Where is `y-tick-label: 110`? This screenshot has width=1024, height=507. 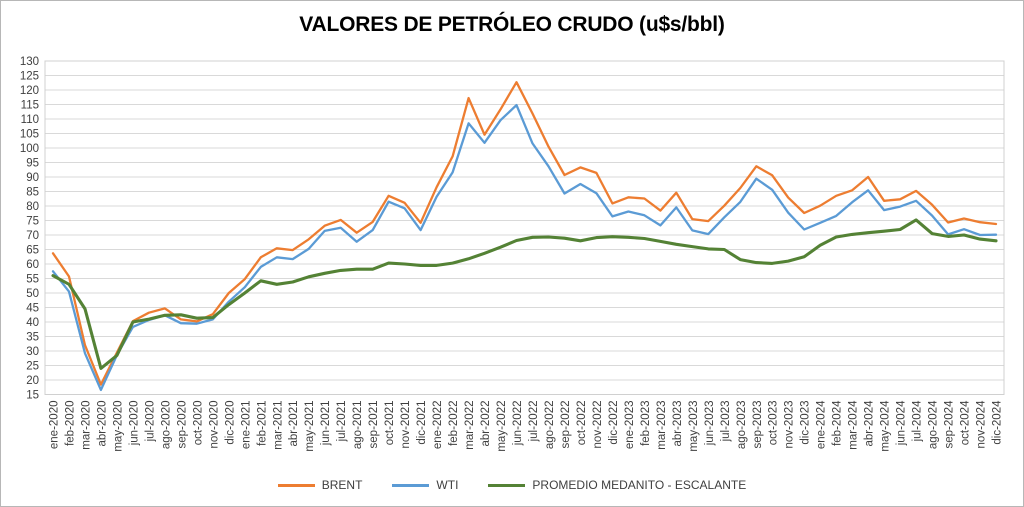
y-tick-label: 110 is located at coordinates (30, 120).